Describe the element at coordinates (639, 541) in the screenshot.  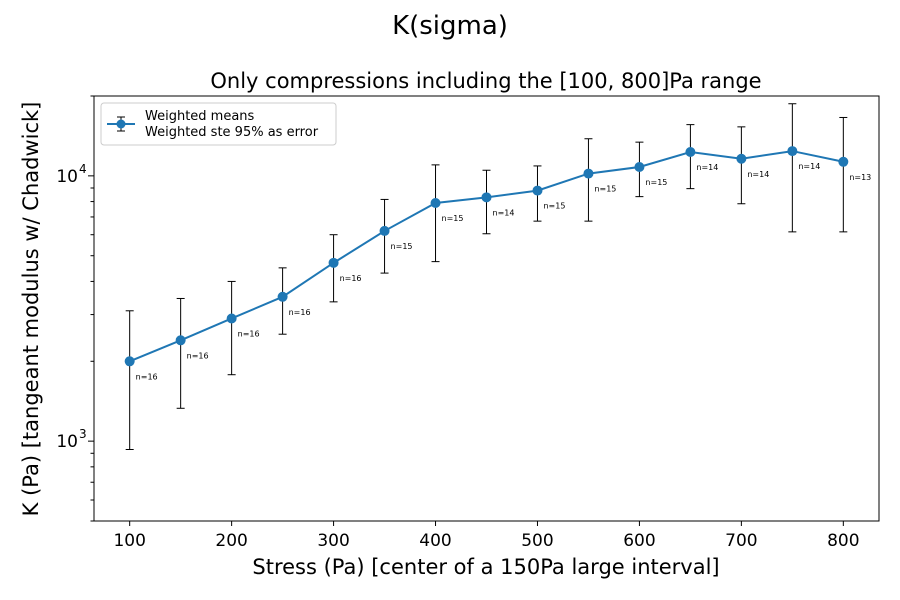
I see `x-tick-label: 600` at that location.